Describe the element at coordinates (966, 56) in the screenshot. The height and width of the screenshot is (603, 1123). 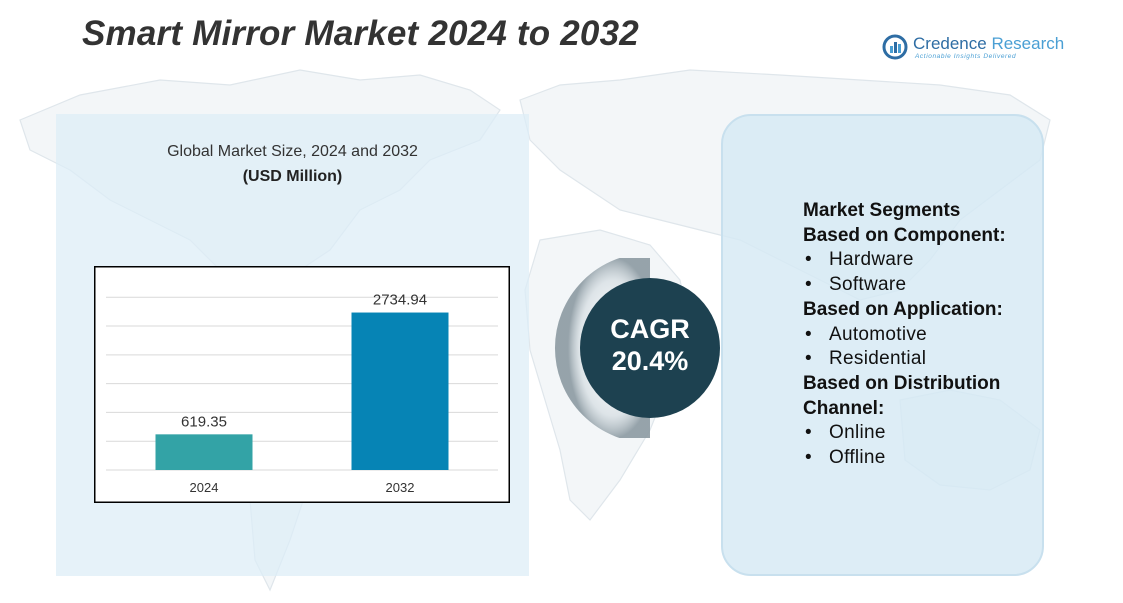
I see `logo-tagline: Actionable Insights Delivered` at that location.